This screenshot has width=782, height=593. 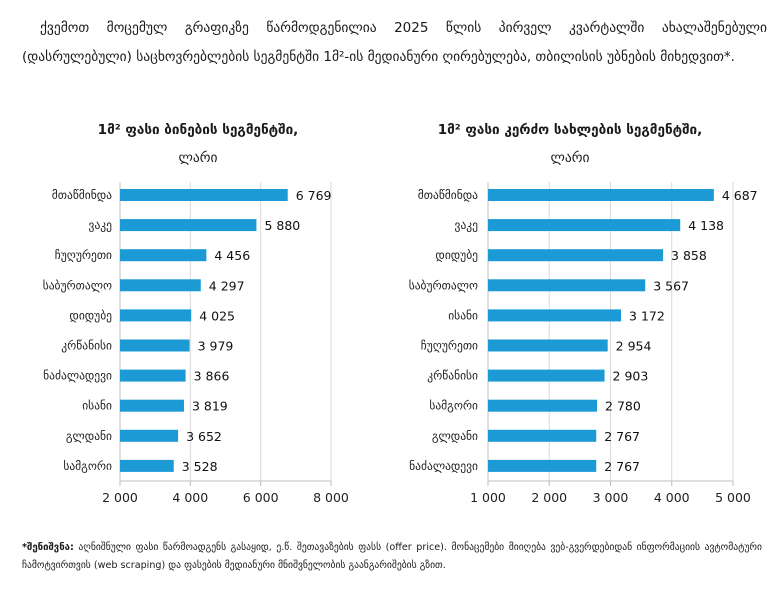 I want to click on chart-title-apartments: 1მ² ფასი ბინების სეგმენტში, ლარი, so click(x=198, y=144).